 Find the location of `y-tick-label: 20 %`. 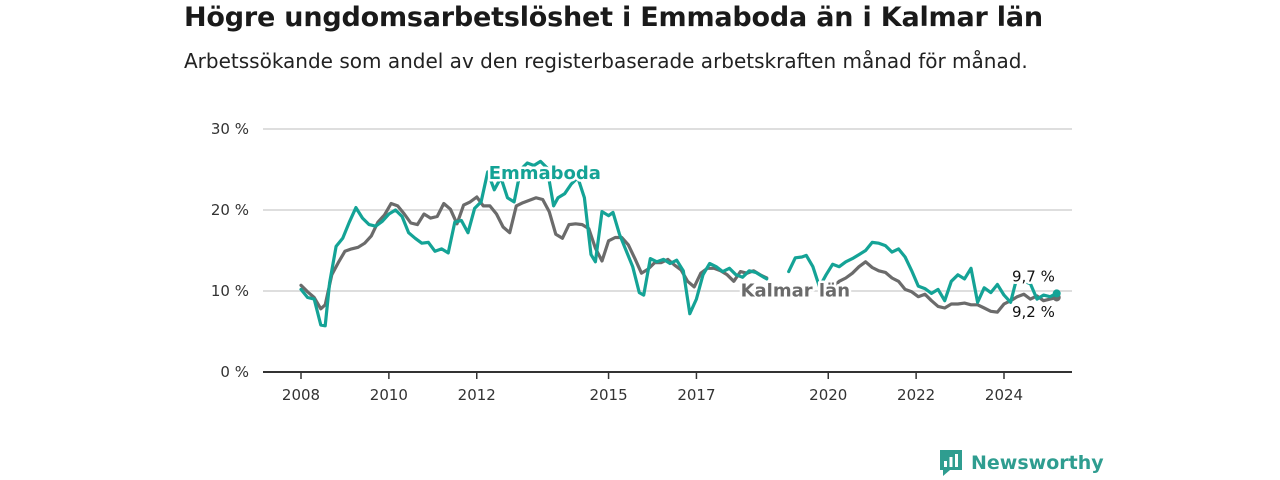

y-tick-label: 20 % is located at coordinates (230, 210).